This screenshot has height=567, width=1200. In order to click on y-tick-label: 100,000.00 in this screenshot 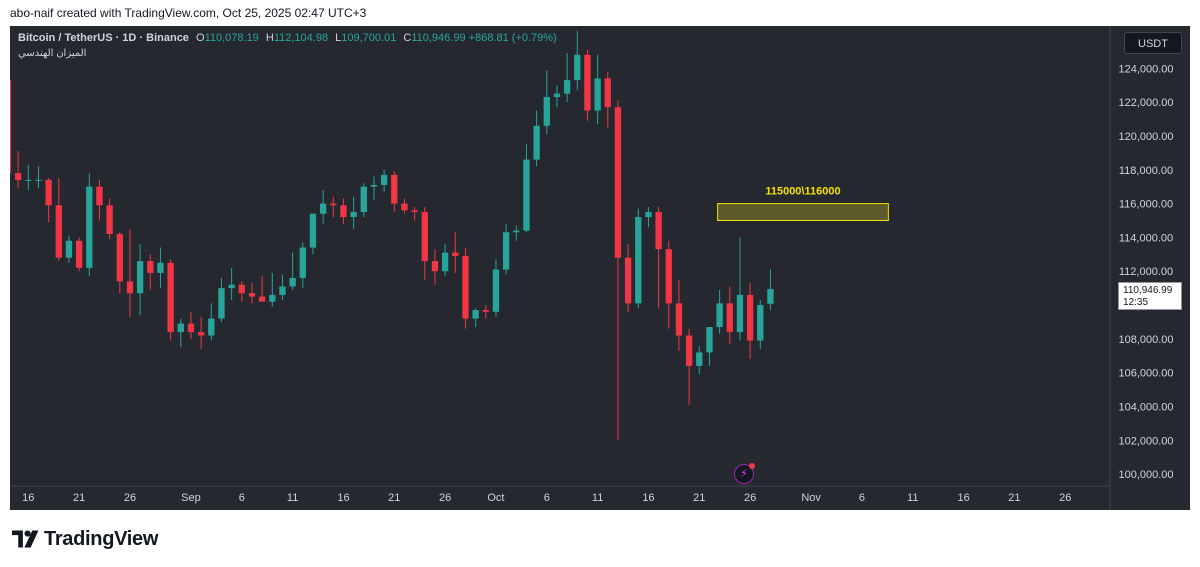, I will do `click(1145, 475)`.